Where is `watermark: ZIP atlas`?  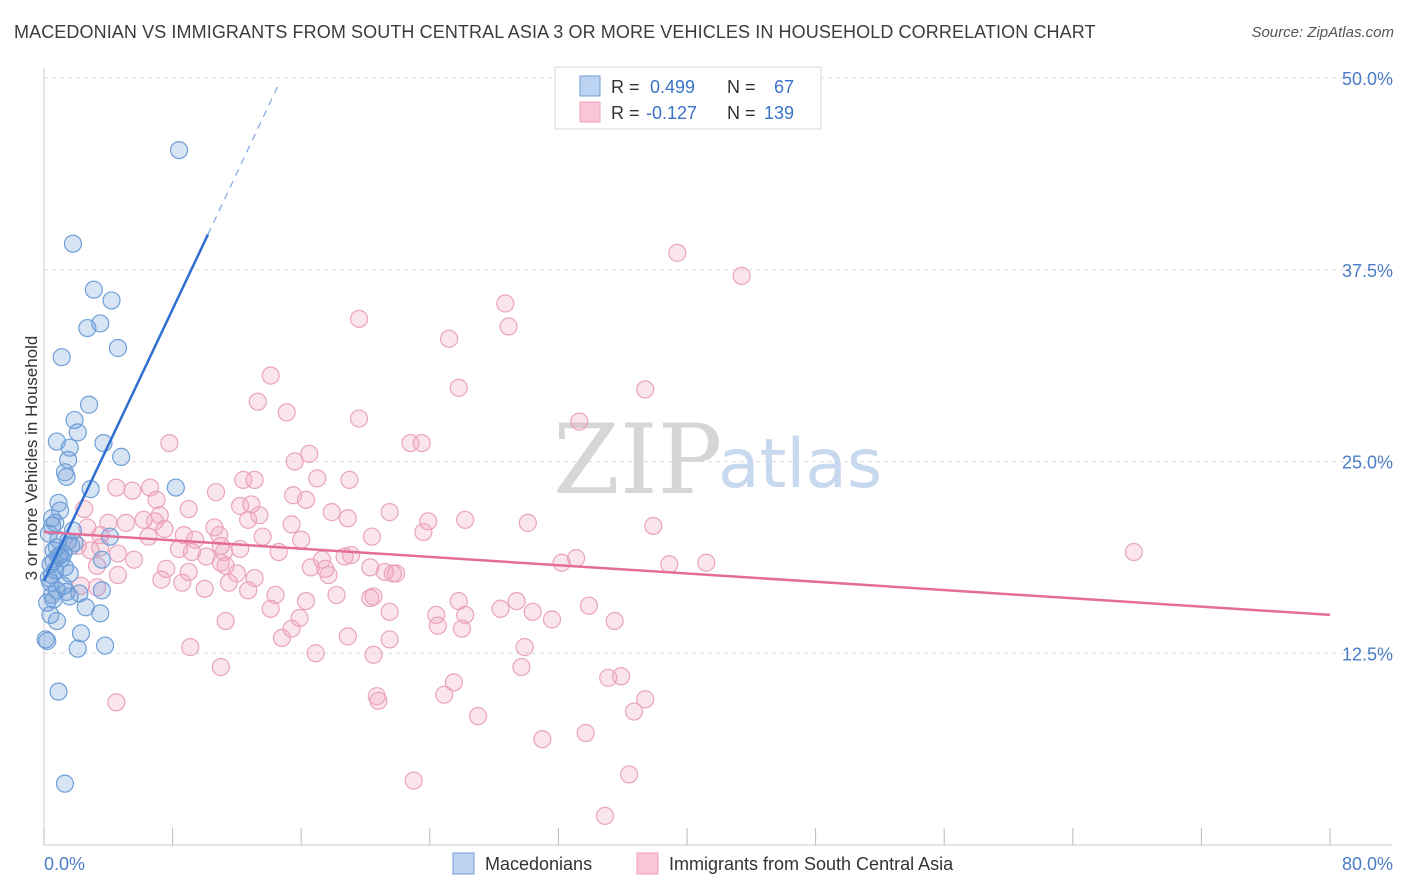
watermark: ZIP atlas is located at coordinates (717, 460).